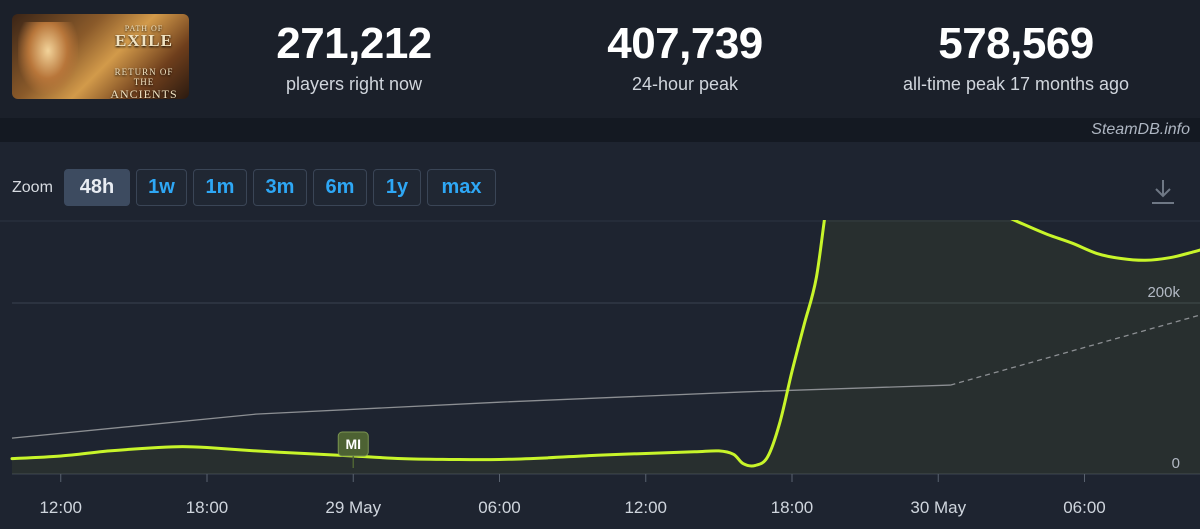 This screenshot has height=529, width=1200. Describe the element at coordinates (144, 61) in the screenshot. I see `cover-logo: PATH OF EXILE RETURN OF THE ANCIENTS` at that location.